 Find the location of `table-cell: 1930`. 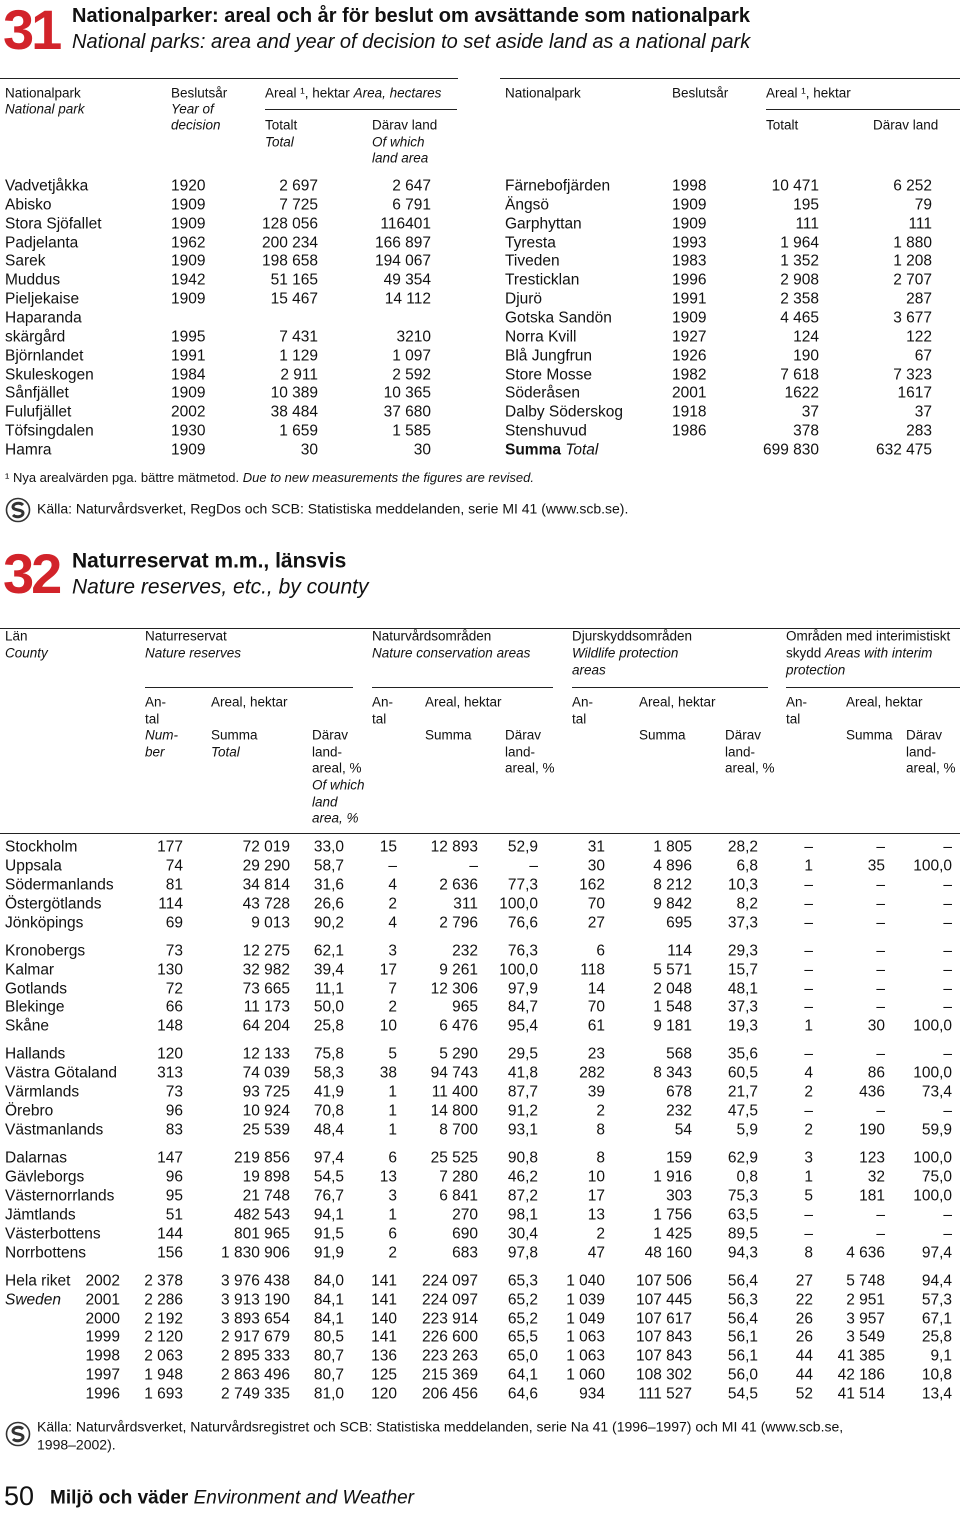

table-cell: 1930 is located at coordinates (188, 431).